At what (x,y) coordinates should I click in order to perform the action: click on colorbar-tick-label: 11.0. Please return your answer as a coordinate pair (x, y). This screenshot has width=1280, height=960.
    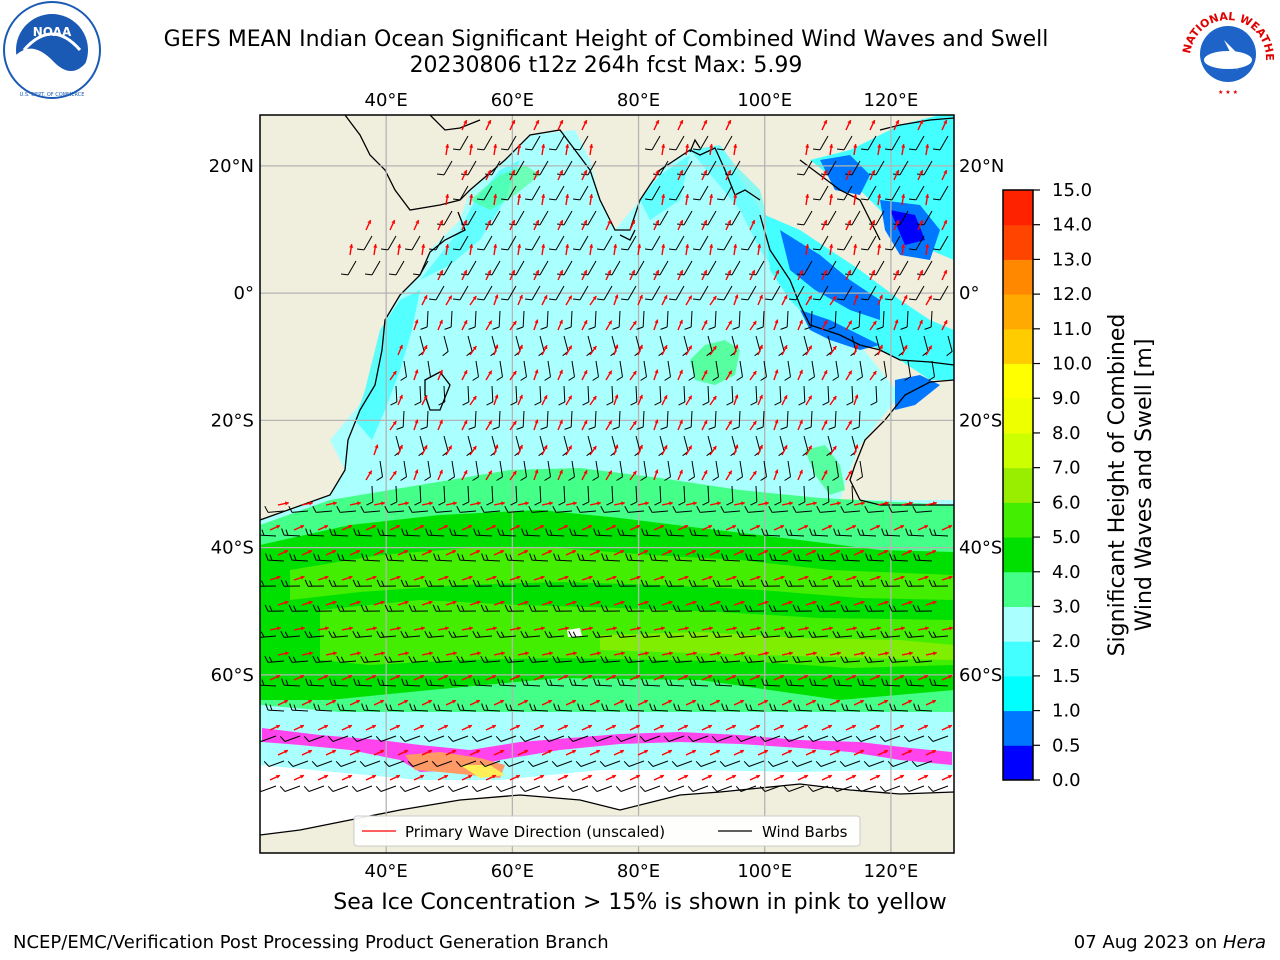
    Looking at the image, I should click on (1072, 329).